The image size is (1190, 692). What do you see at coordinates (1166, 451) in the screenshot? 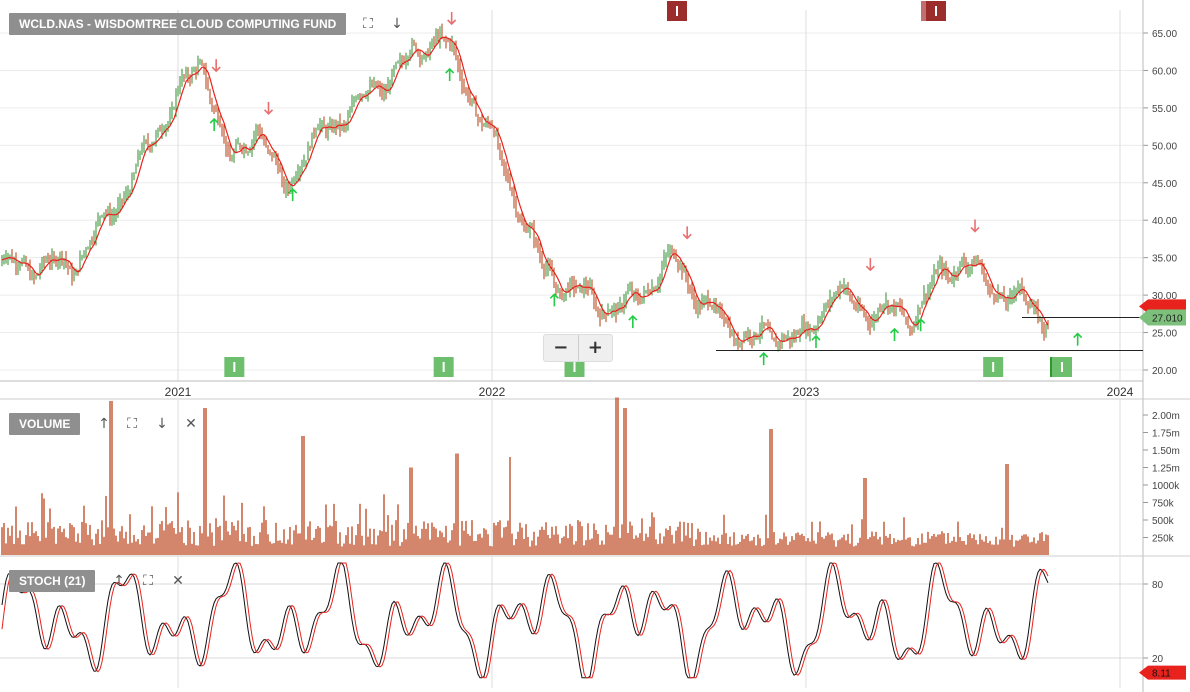
I see `volume-tick-label: 1.50m` at bounding box center [1166, 451].